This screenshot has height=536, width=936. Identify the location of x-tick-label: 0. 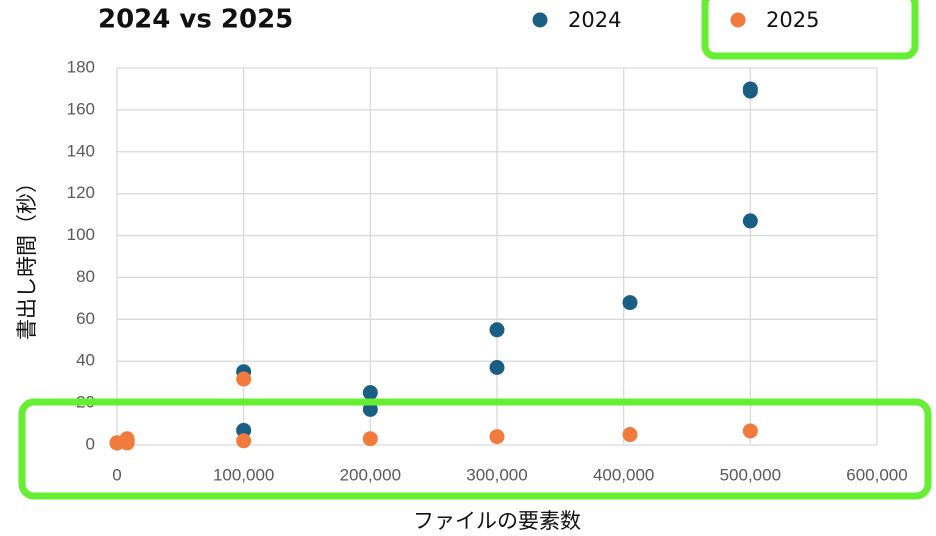
(116, 474).